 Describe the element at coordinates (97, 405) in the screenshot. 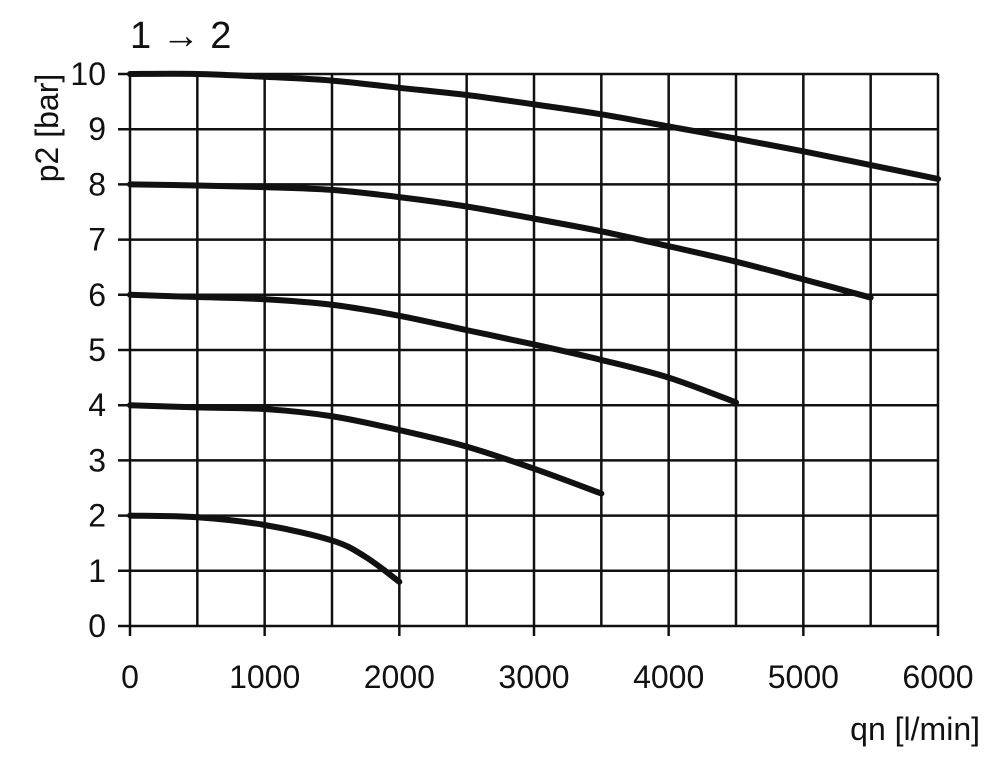

I see `y-tick-label: 4` at that location.